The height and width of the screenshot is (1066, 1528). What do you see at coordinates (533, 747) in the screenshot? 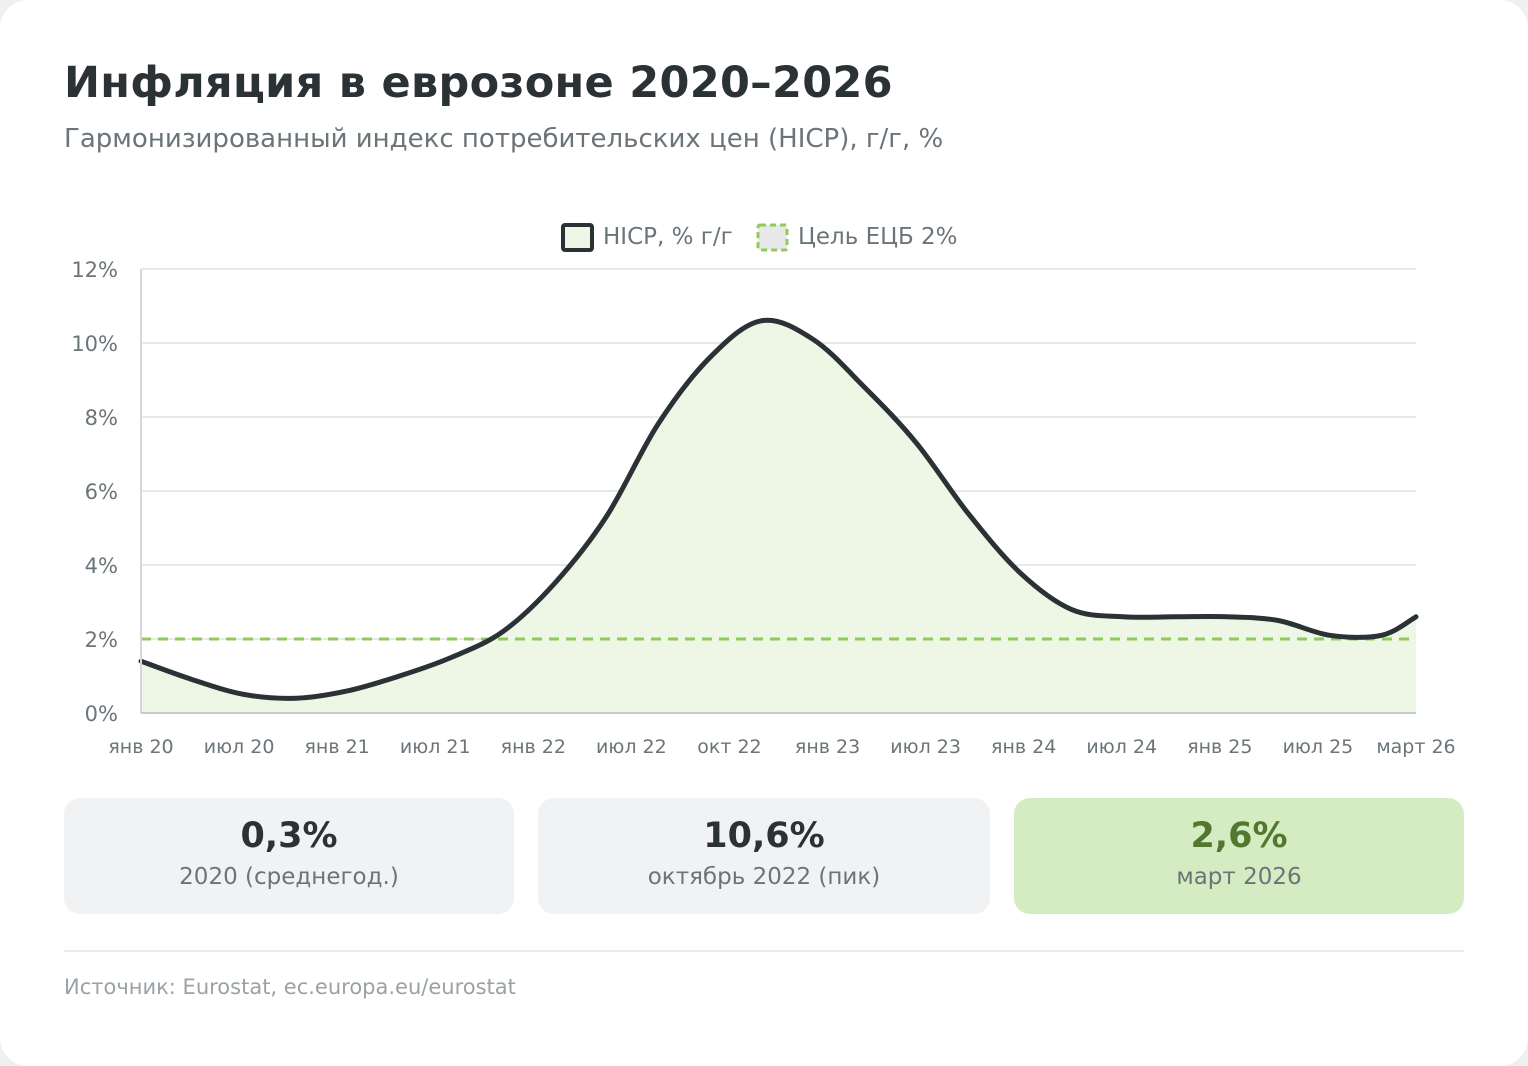
I see `x-tick-label: янв 22` at bounding box center [533, 747].